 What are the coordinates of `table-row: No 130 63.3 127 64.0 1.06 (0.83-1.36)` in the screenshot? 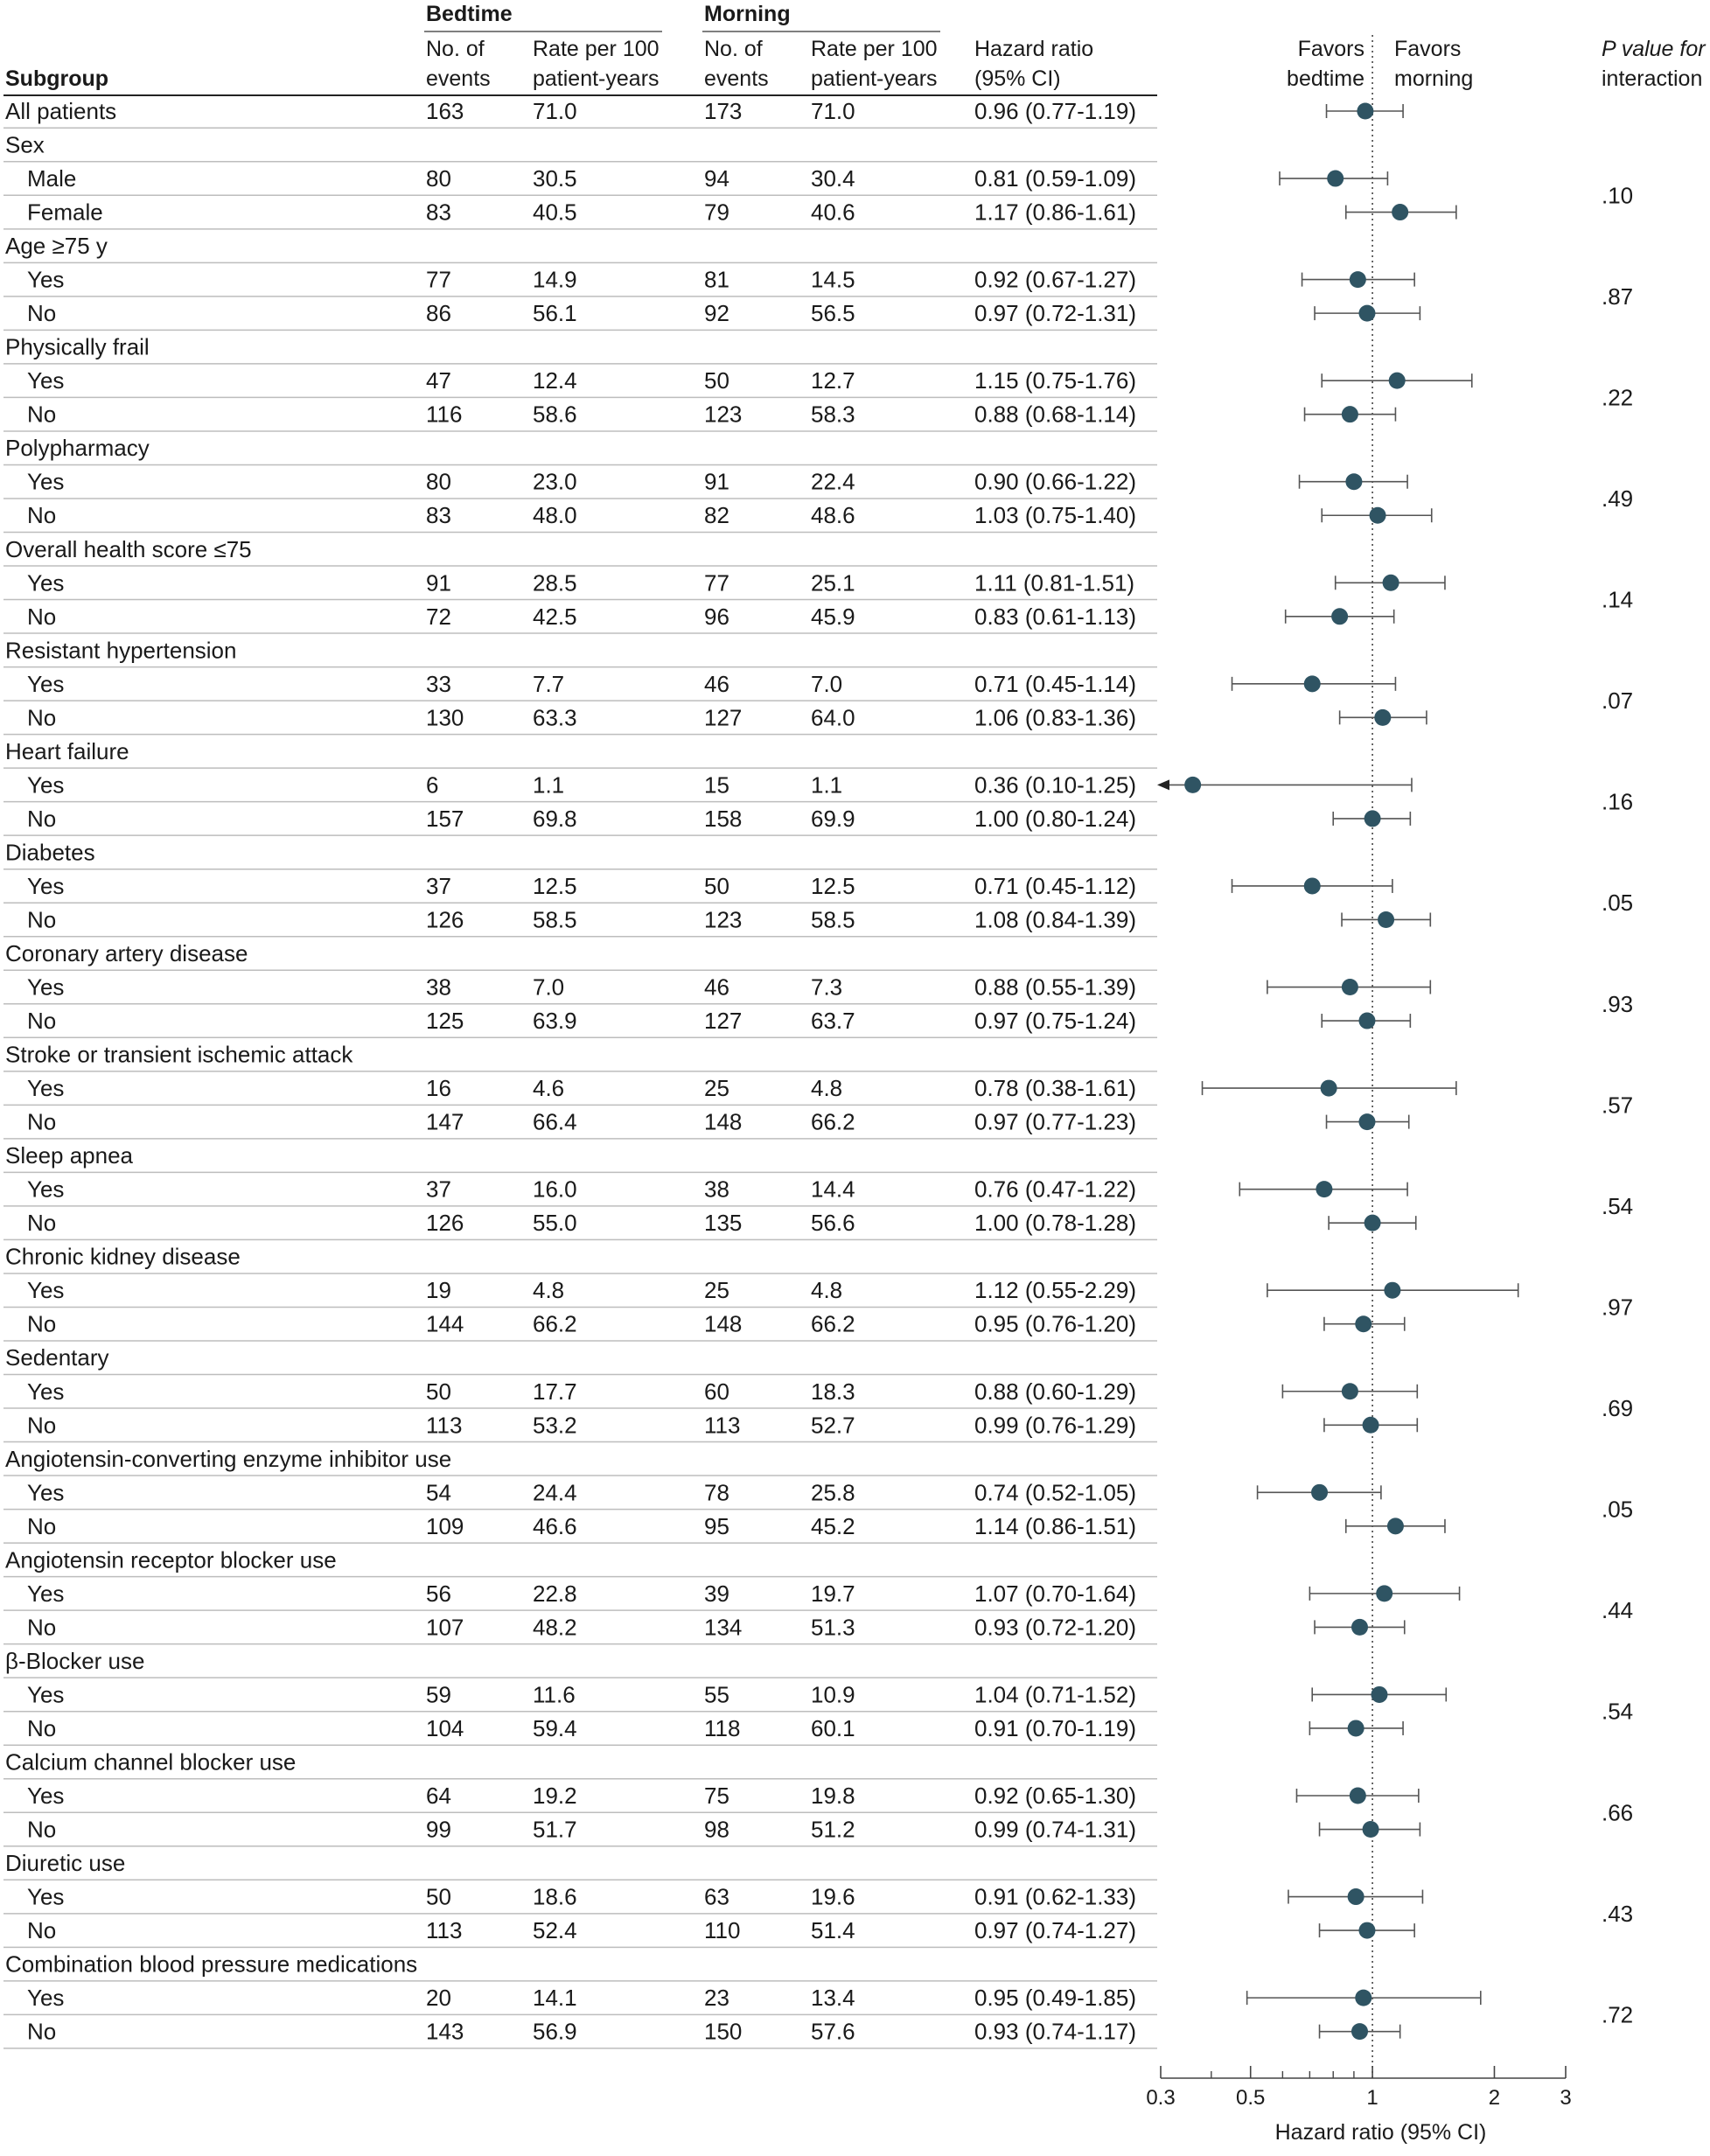 It's located at (581, 717).